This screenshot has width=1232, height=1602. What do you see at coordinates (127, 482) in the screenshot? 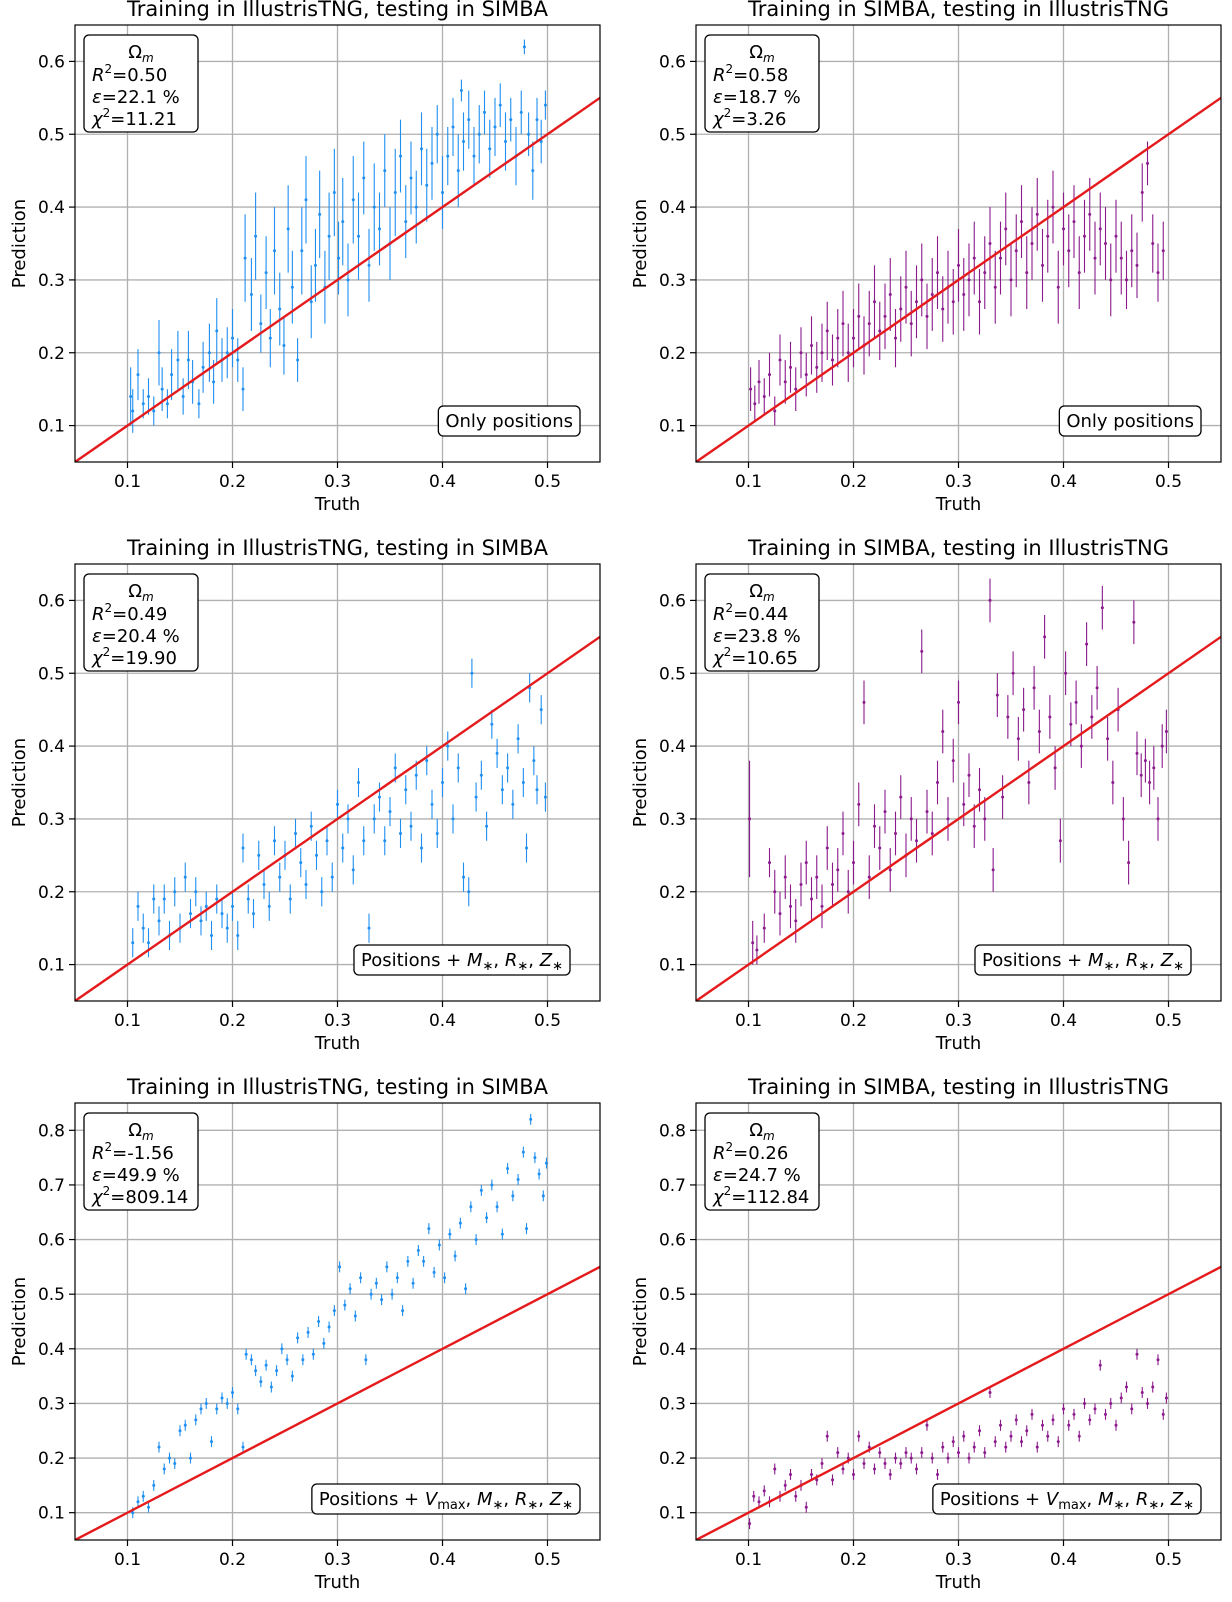
I see `x-tick-label: 0.1` at bounding box center [127, 482].